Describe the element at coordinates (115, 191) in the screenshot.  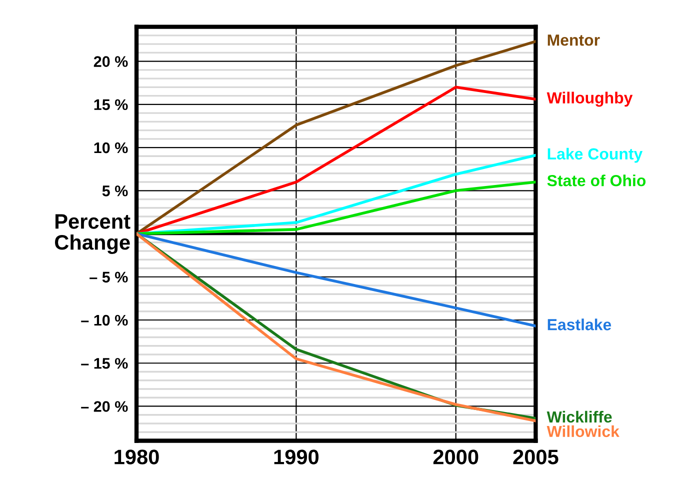
I see `y-tick-label: 5 %` at that location.